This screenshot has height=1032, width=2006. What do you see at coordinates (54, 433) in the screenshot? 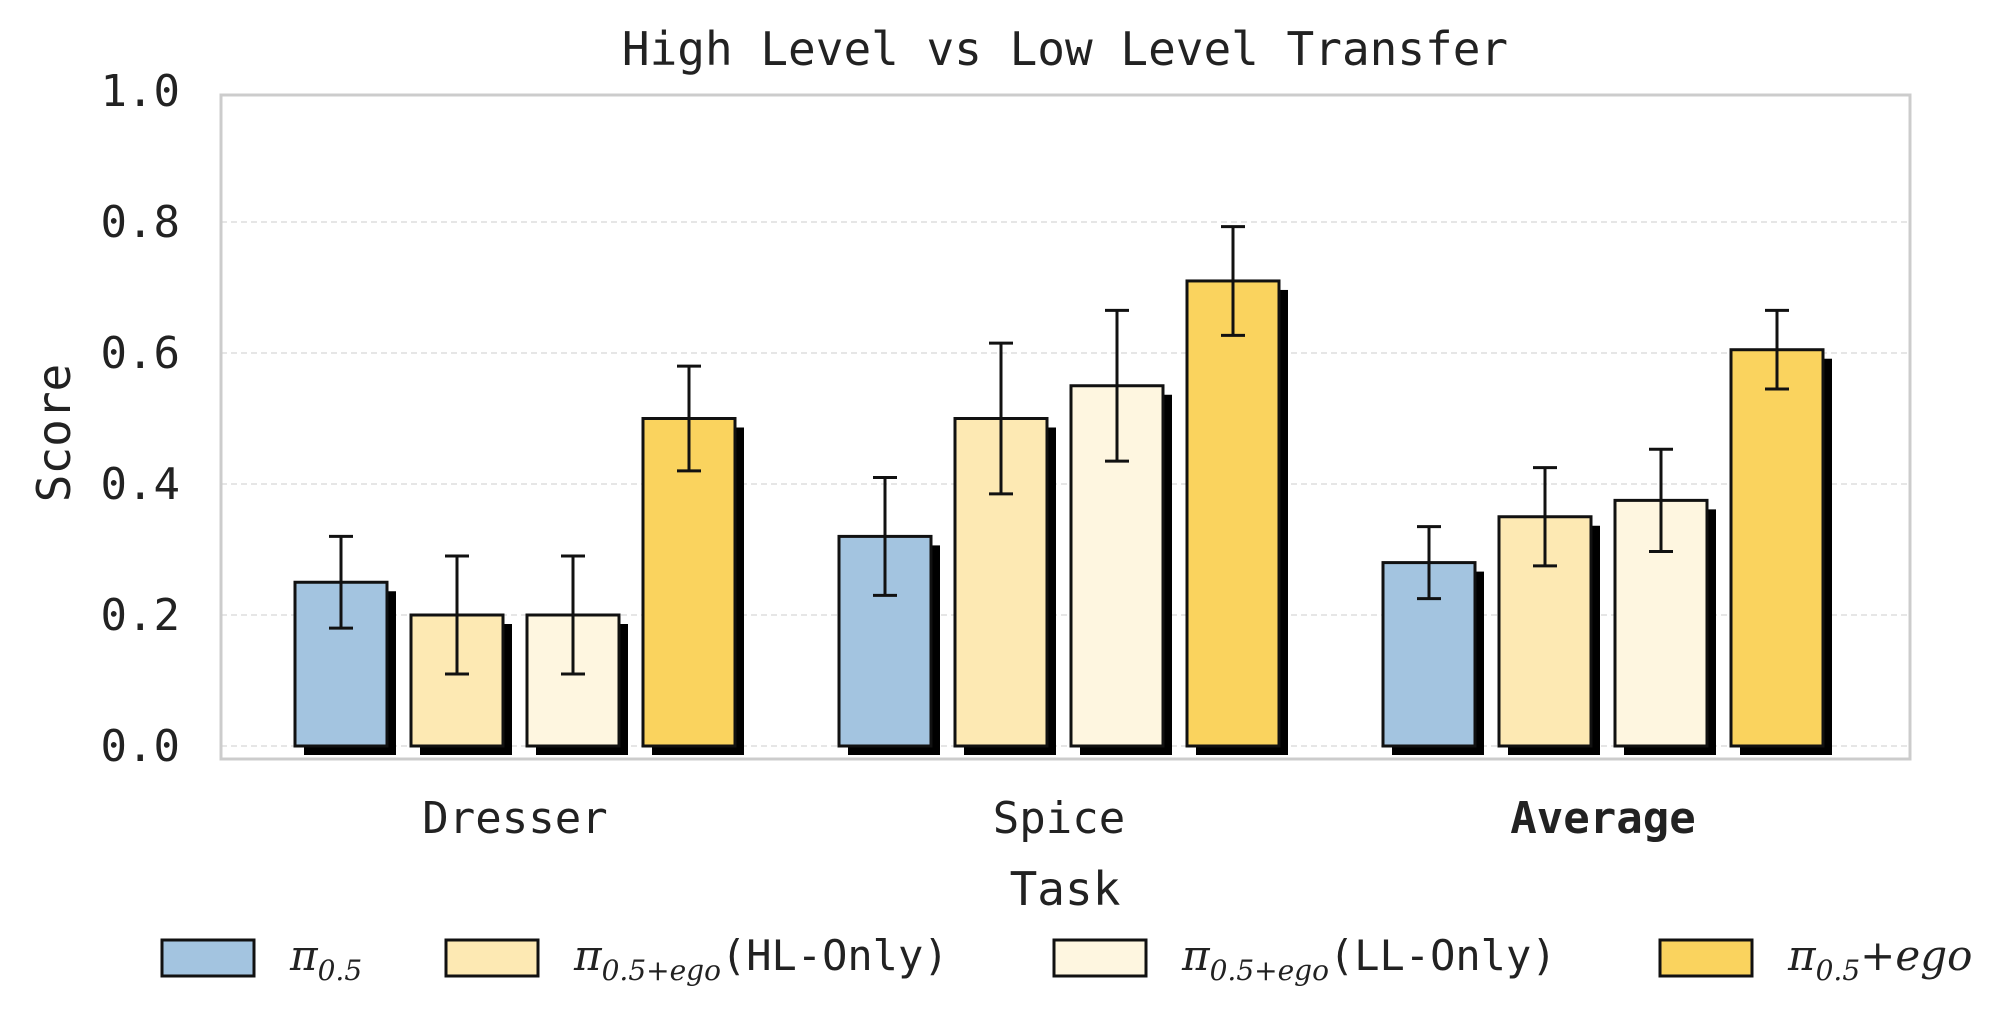
I see `y-axis-label: Score` at bounding box center [54, 433].